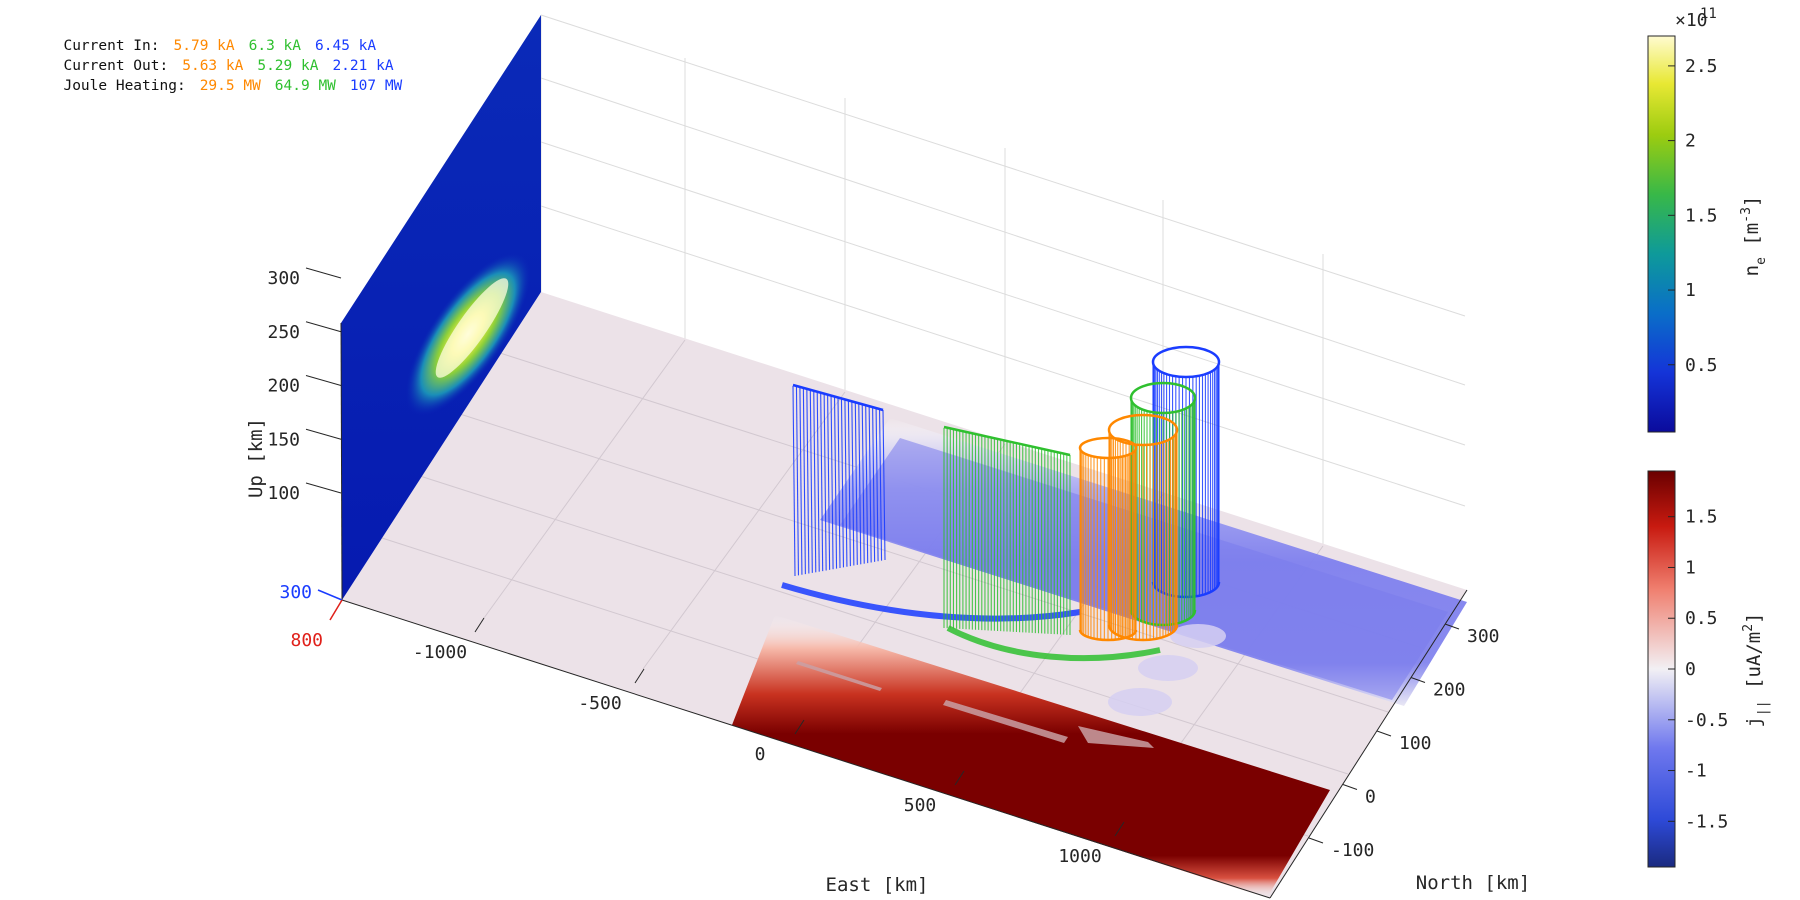  What do you see at coordinates (440, 652) in the screenshot?
I see `x-tick-label: -1000` at bounding box center [440, 652].